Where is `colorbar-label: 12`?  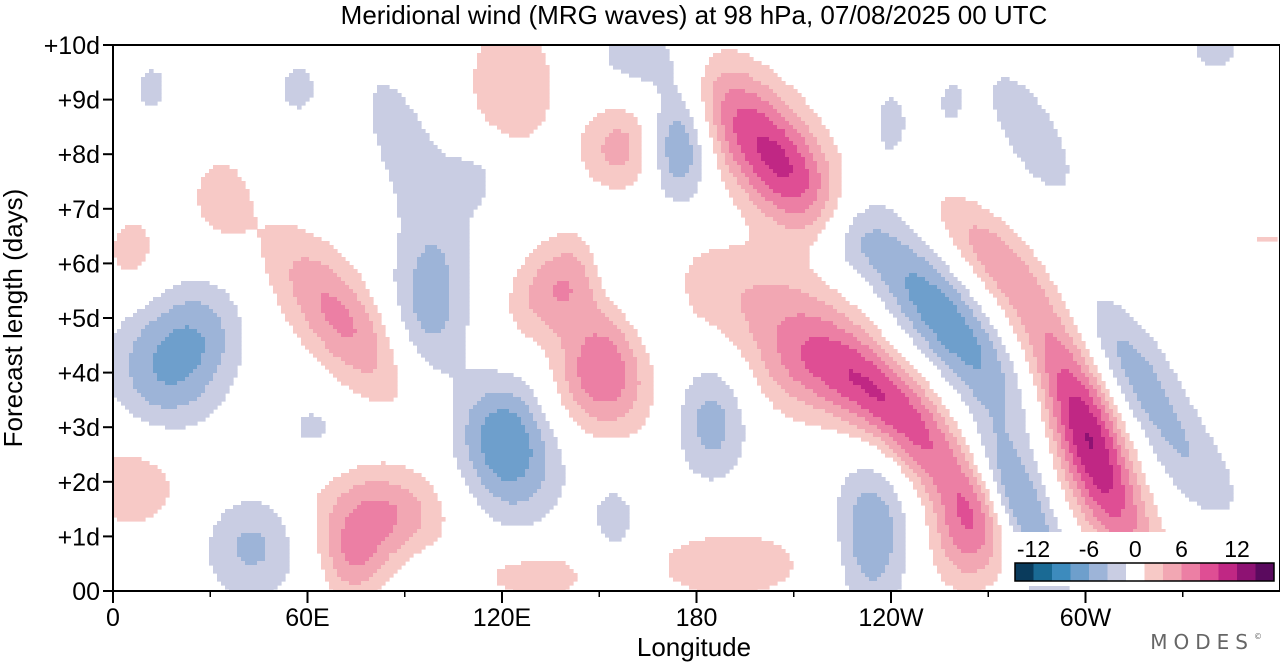 colorbar-label: 12 is located at coordinates (1237, 549).